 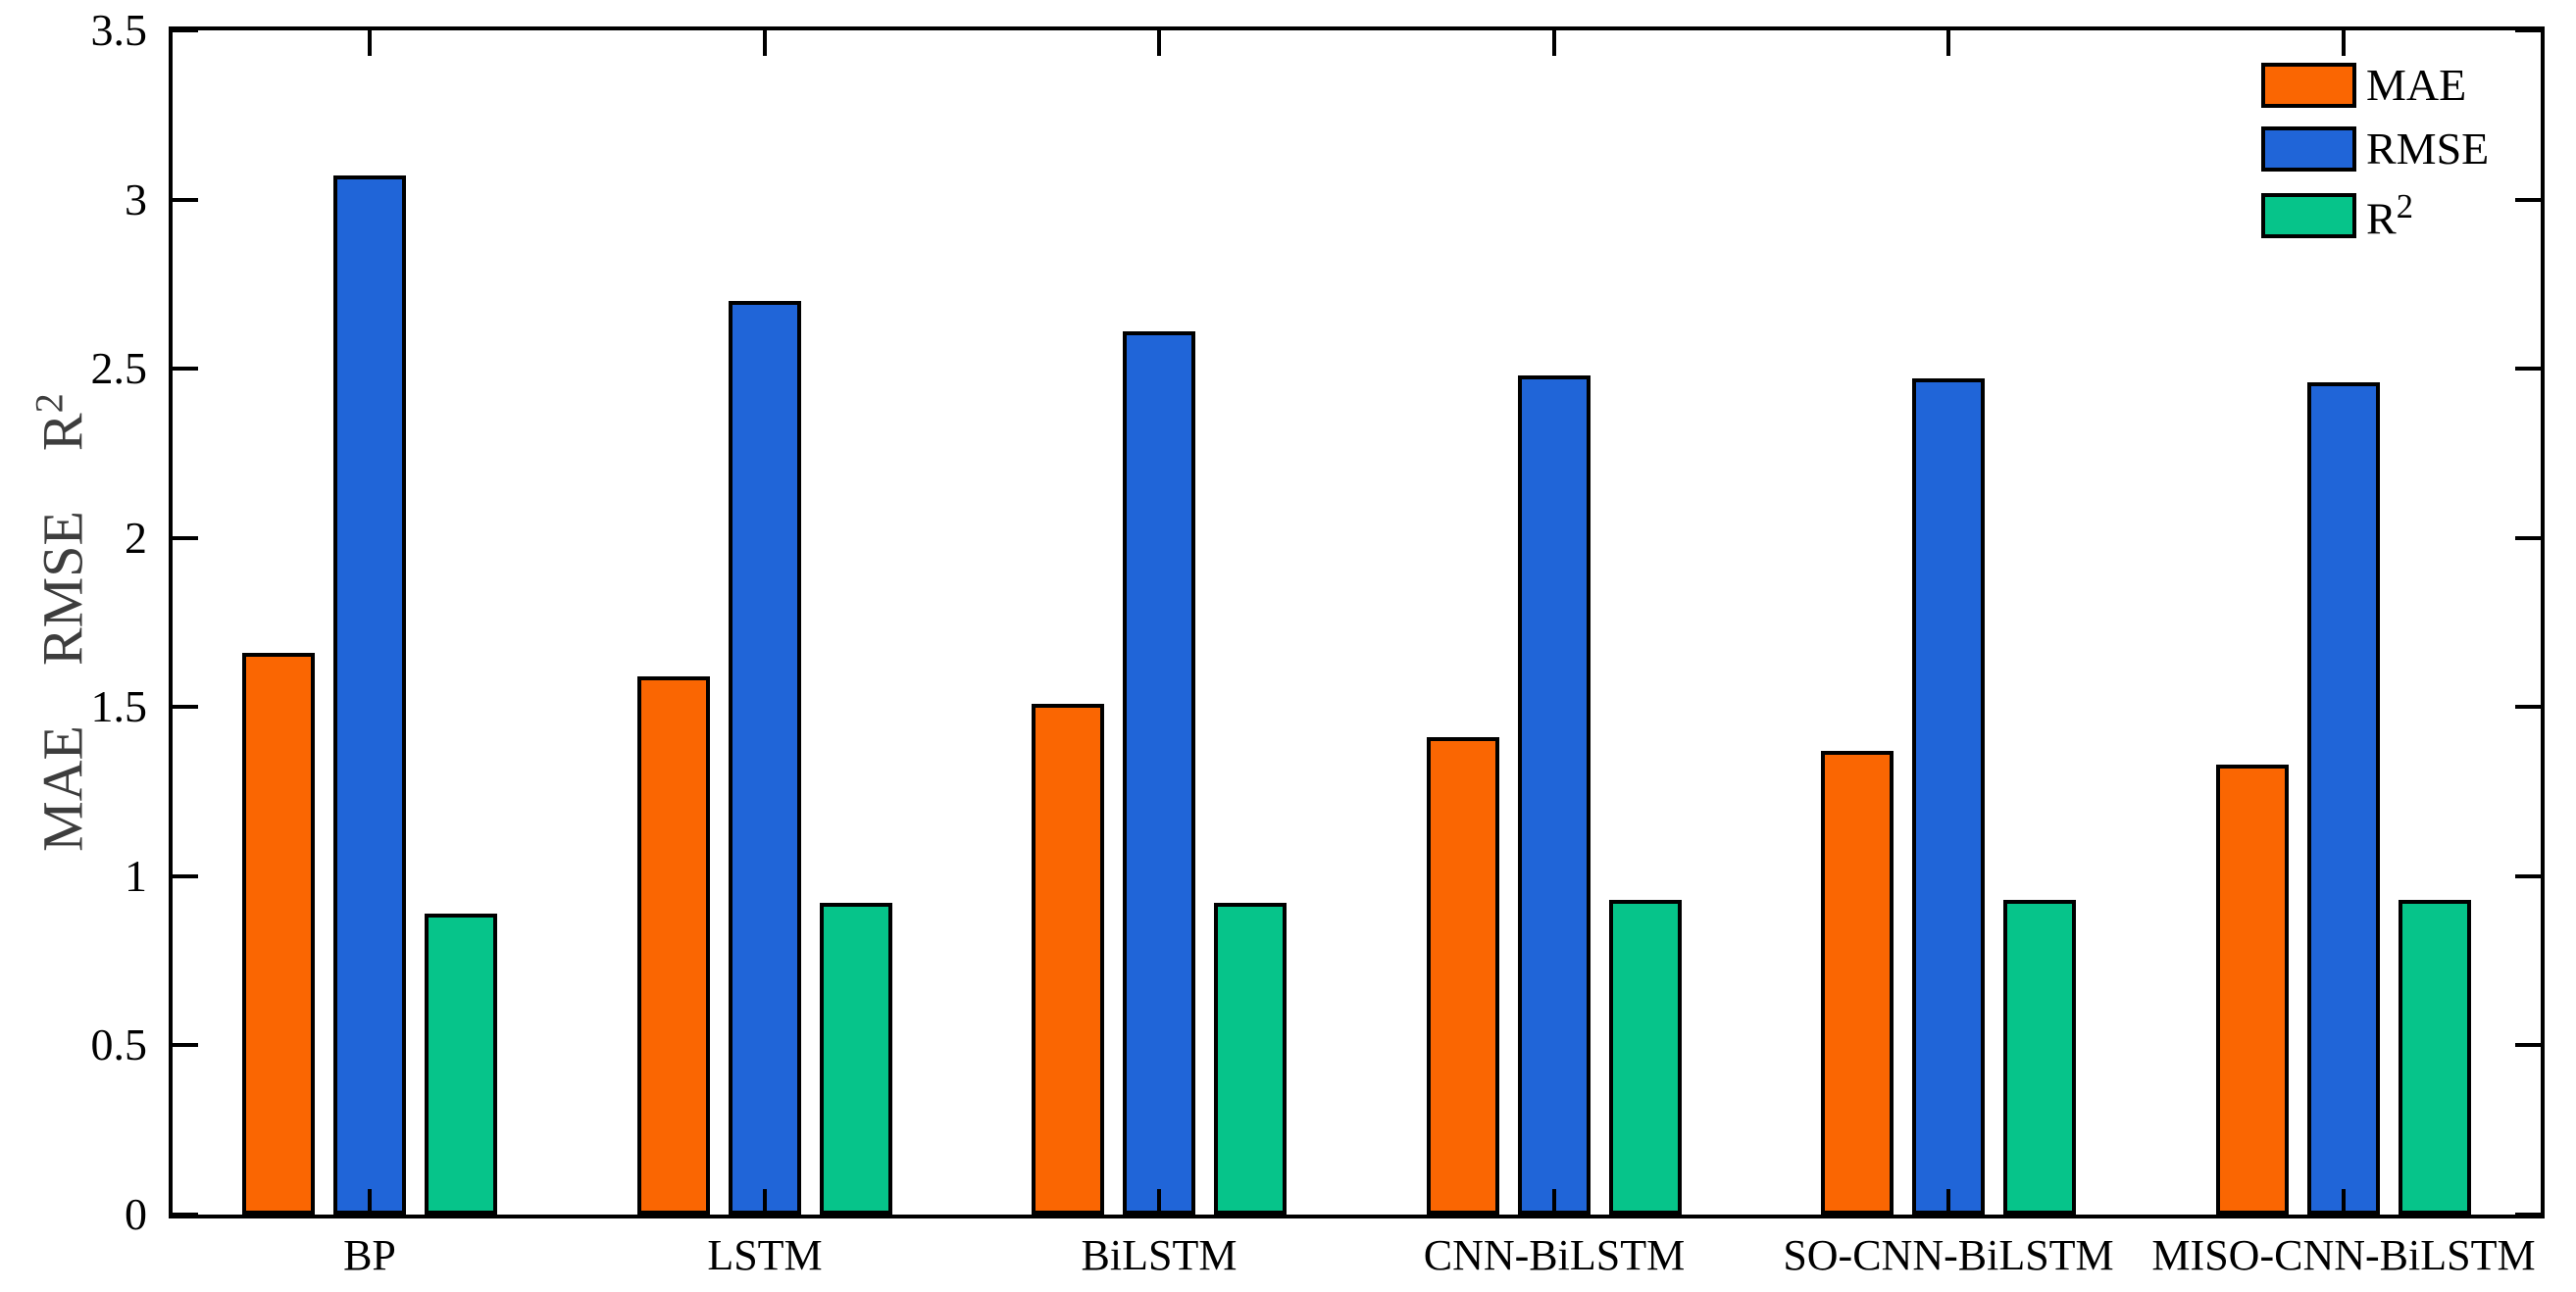 I want to click on legend-swatch-mae, so click(x=2308, y=85).